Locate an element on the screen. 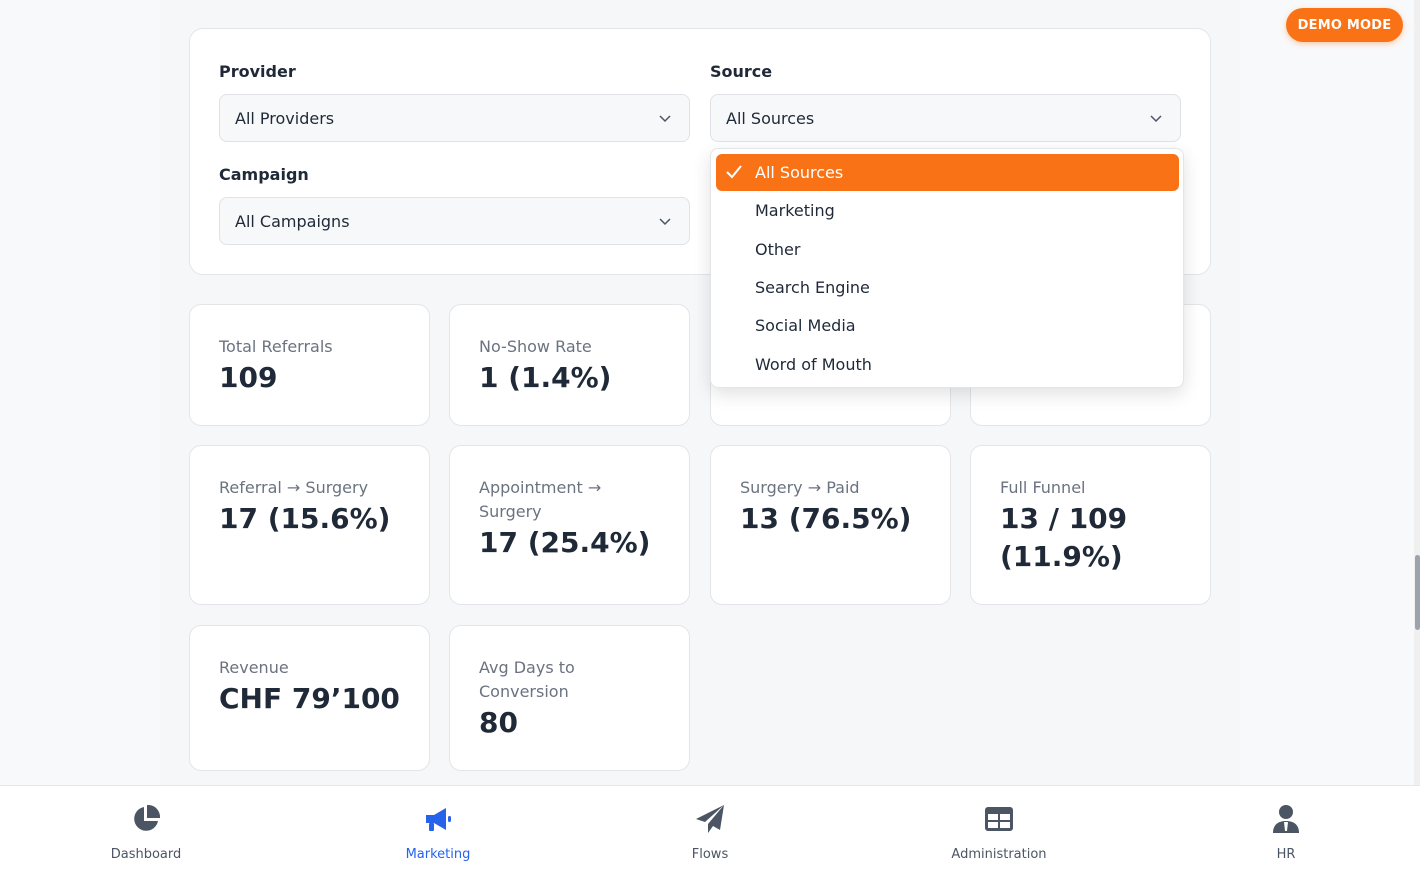  user-tie-icon is located at coordinates (1286, 819).